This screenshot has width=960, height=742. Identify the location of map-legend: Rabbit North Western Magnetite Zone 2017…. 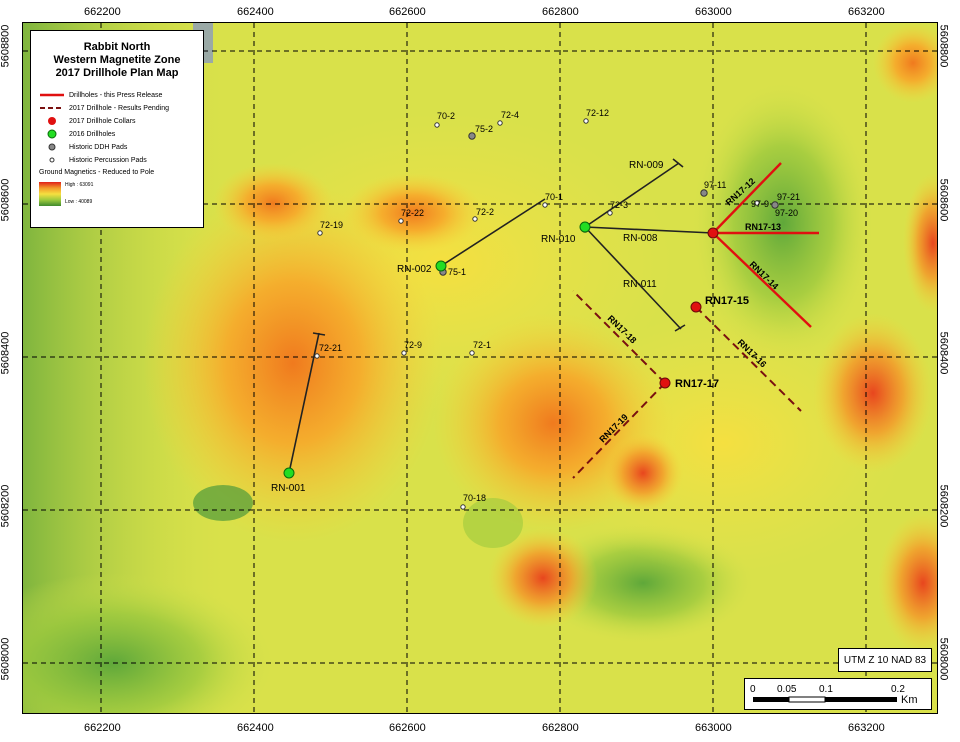
(117, 129).